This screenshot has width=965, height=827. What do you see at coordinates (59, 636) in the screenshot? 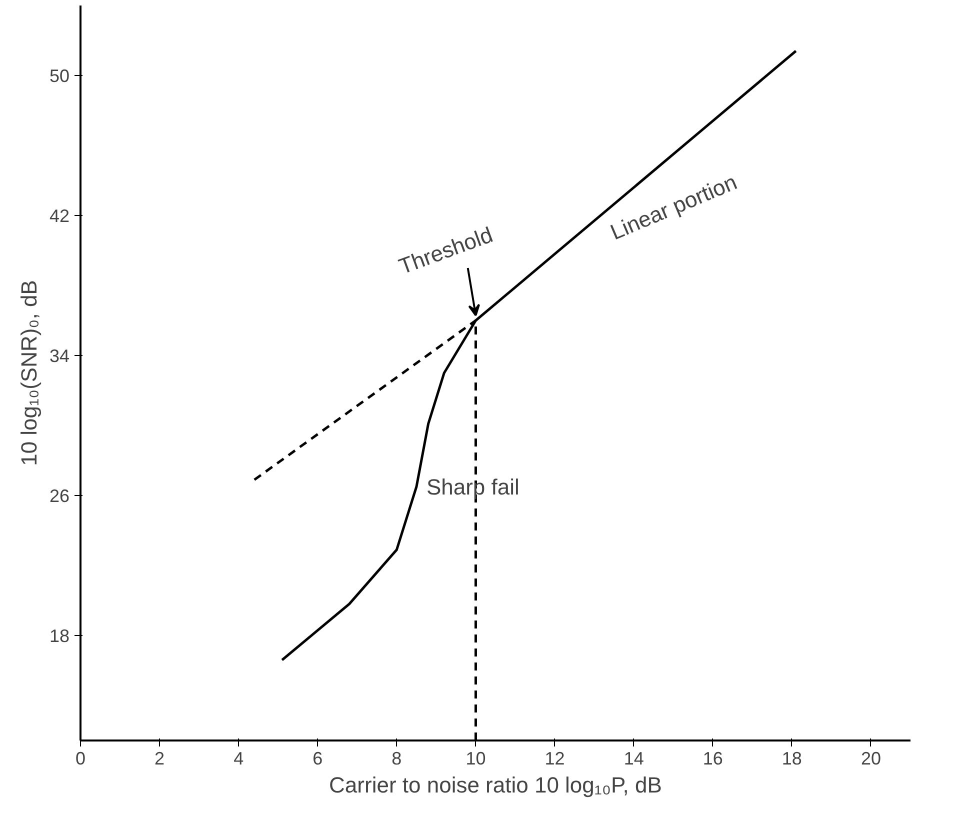
I see `y-tick-label: 18` at bounding box center [59, 636].